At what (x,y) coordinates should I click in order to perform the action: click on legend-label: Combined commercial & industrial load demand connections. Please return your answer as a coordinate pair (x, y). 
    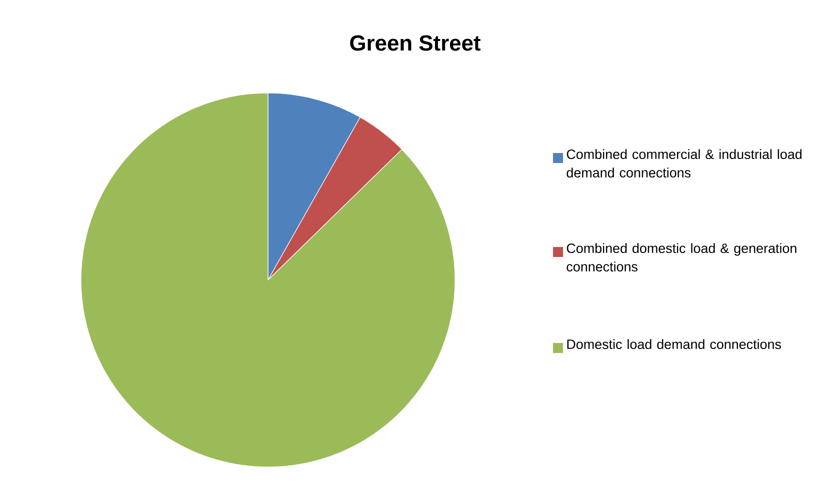
    Looking at the image, I should click on (684, 163).